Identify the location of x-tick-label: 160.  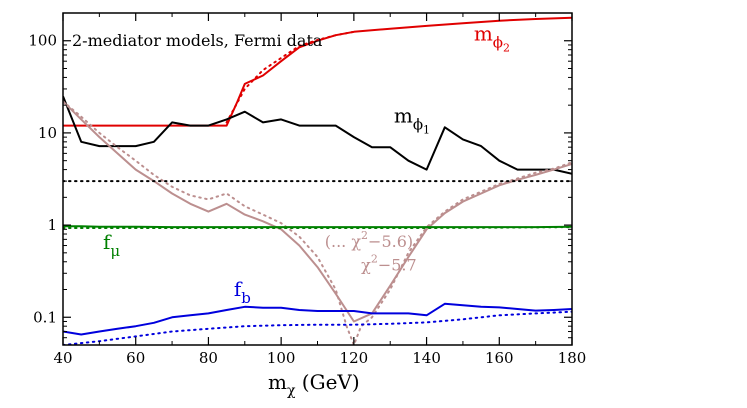
(499, 358).